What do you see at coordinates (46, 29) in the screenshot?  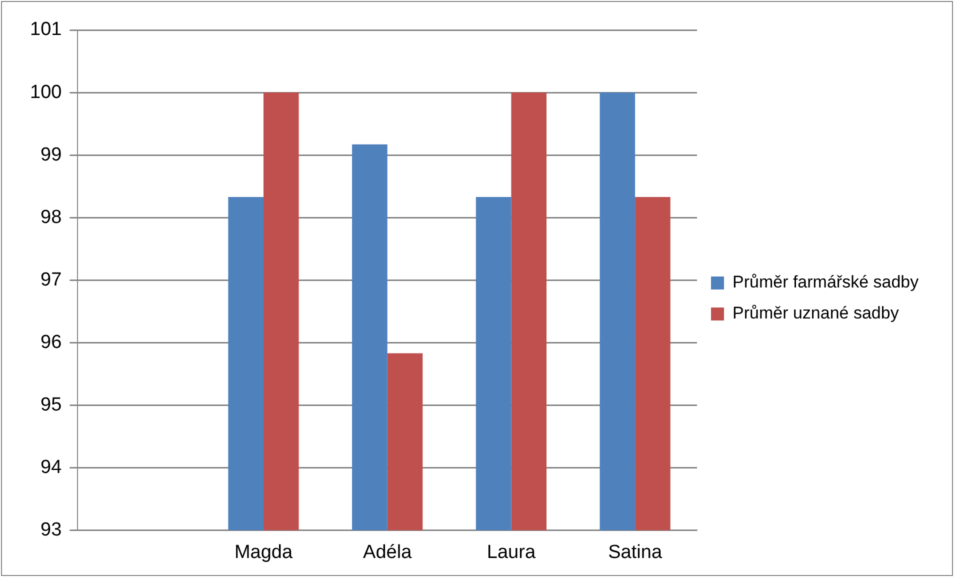 I see `y-tick-label: 101` at bounding box center [46, 29].